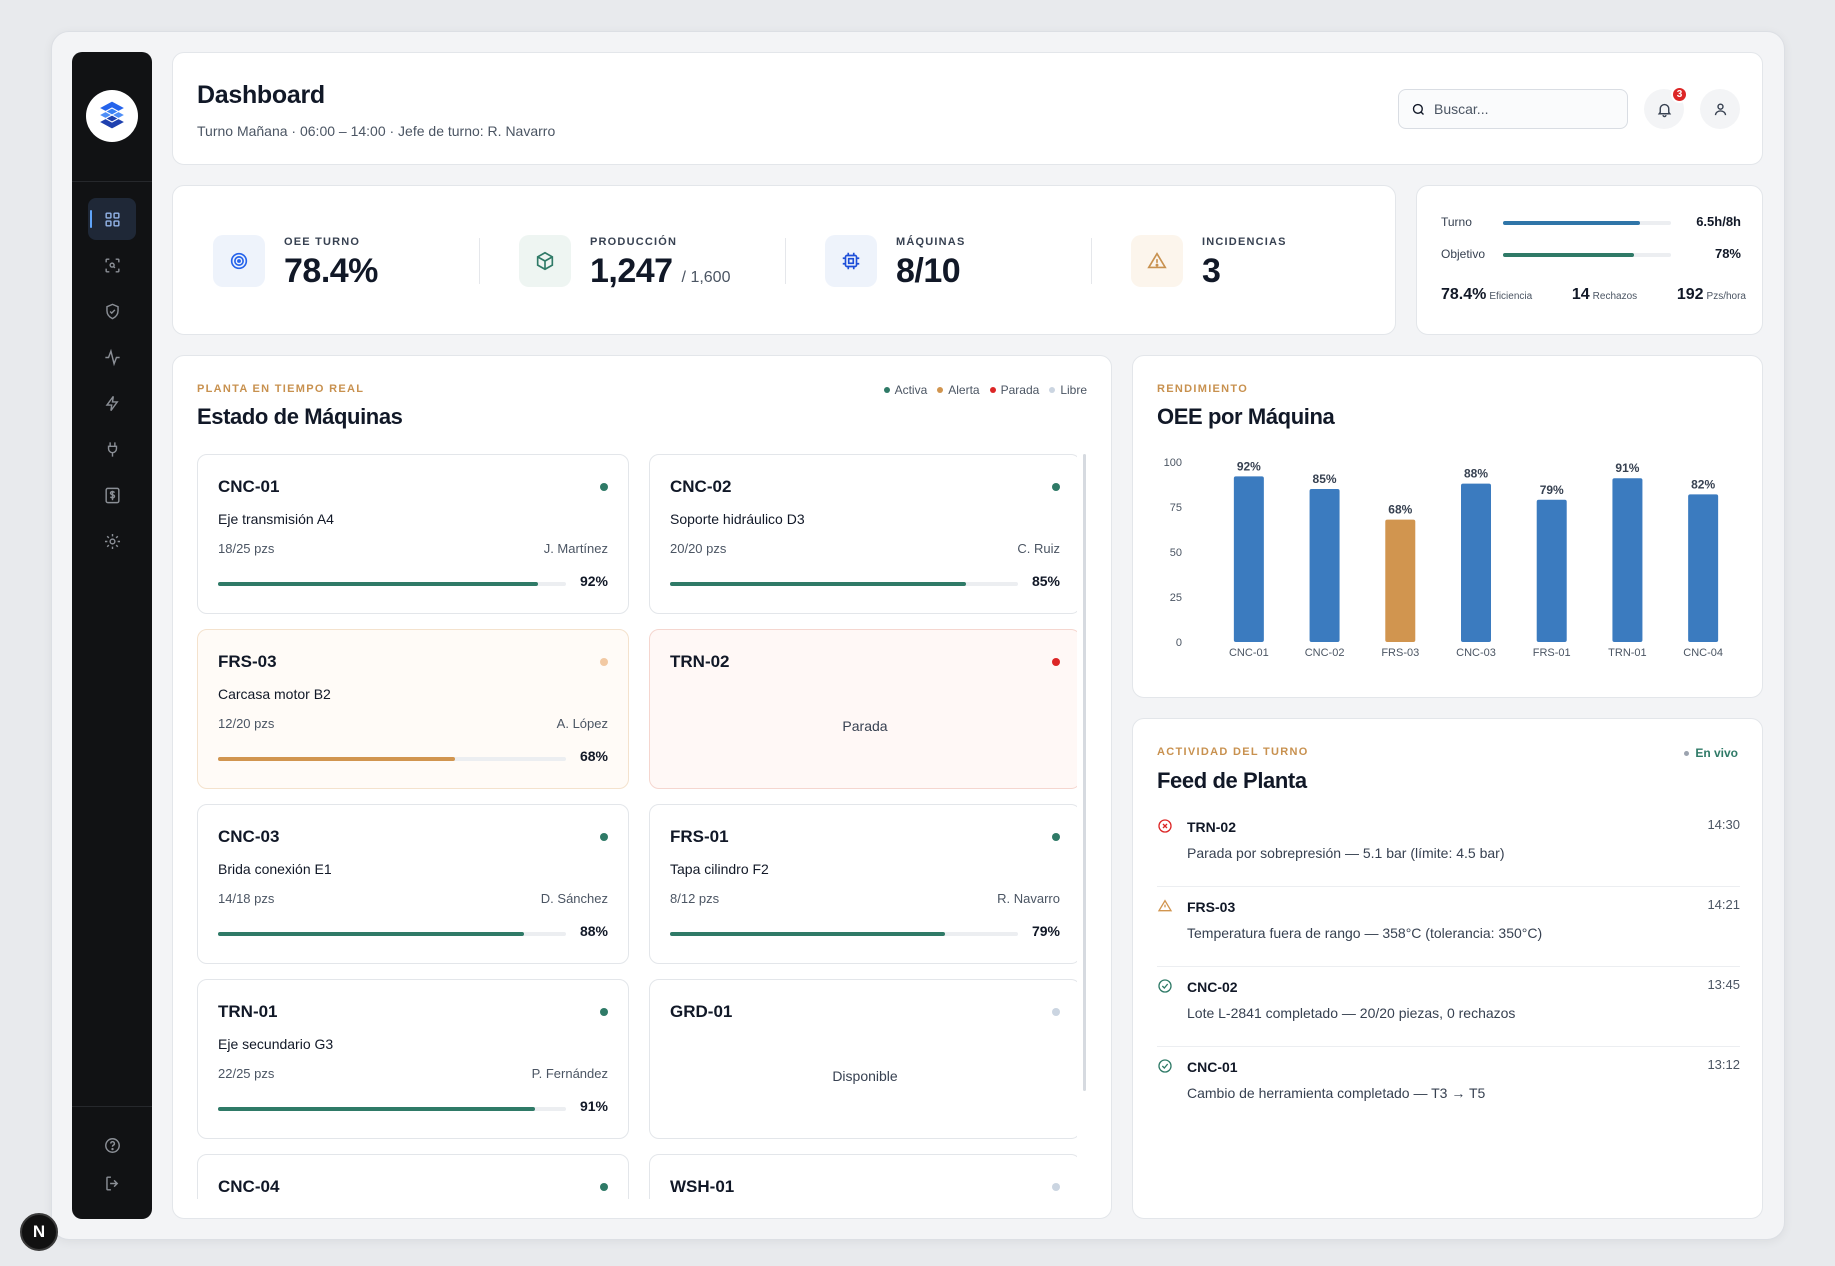 This screenshot has height=1266, width=1835. I want to click on check-circle-icon, so click(1165, 1066).